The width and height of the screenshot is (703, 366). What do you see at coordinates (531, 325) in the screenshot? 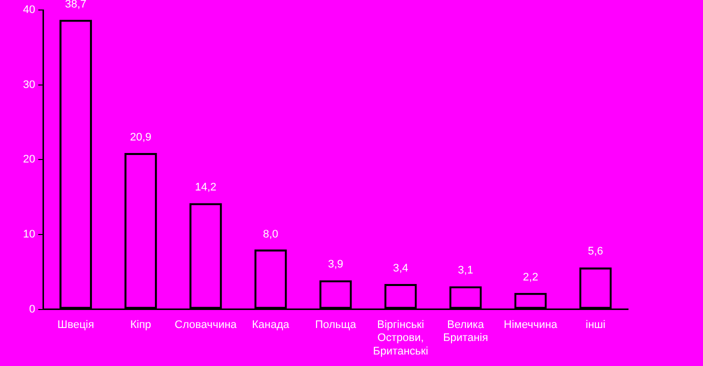
I see `x-tick-label: Німеччина` at bounding box center [531, 325].